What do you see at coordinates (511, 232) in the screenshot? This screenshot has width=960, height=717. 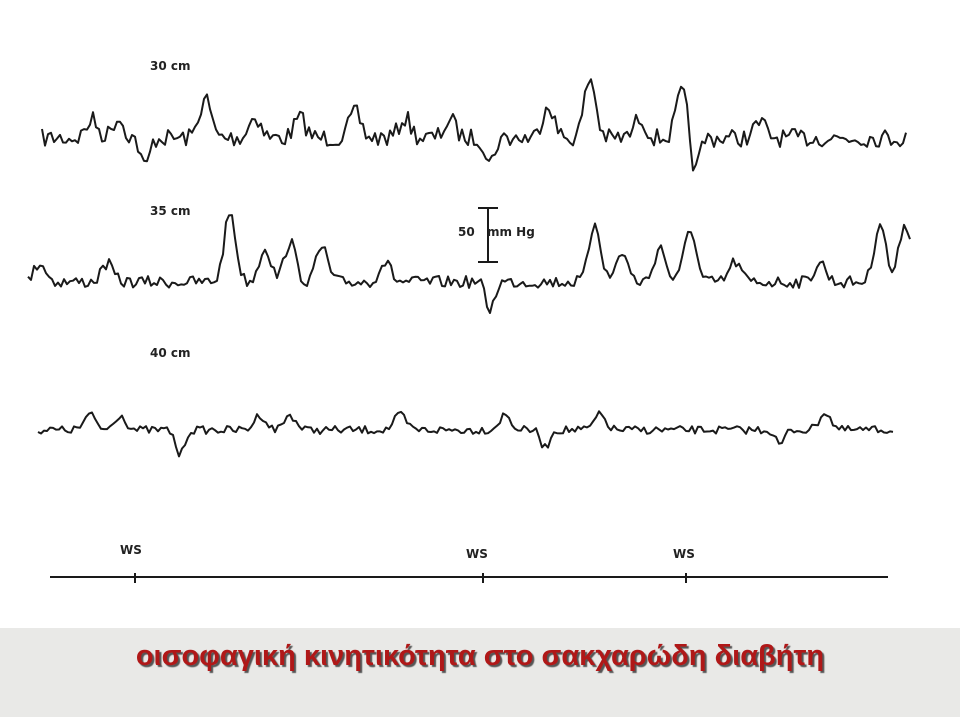 I see `scale-unit: mm Hg` at bounding box center [511, 232].